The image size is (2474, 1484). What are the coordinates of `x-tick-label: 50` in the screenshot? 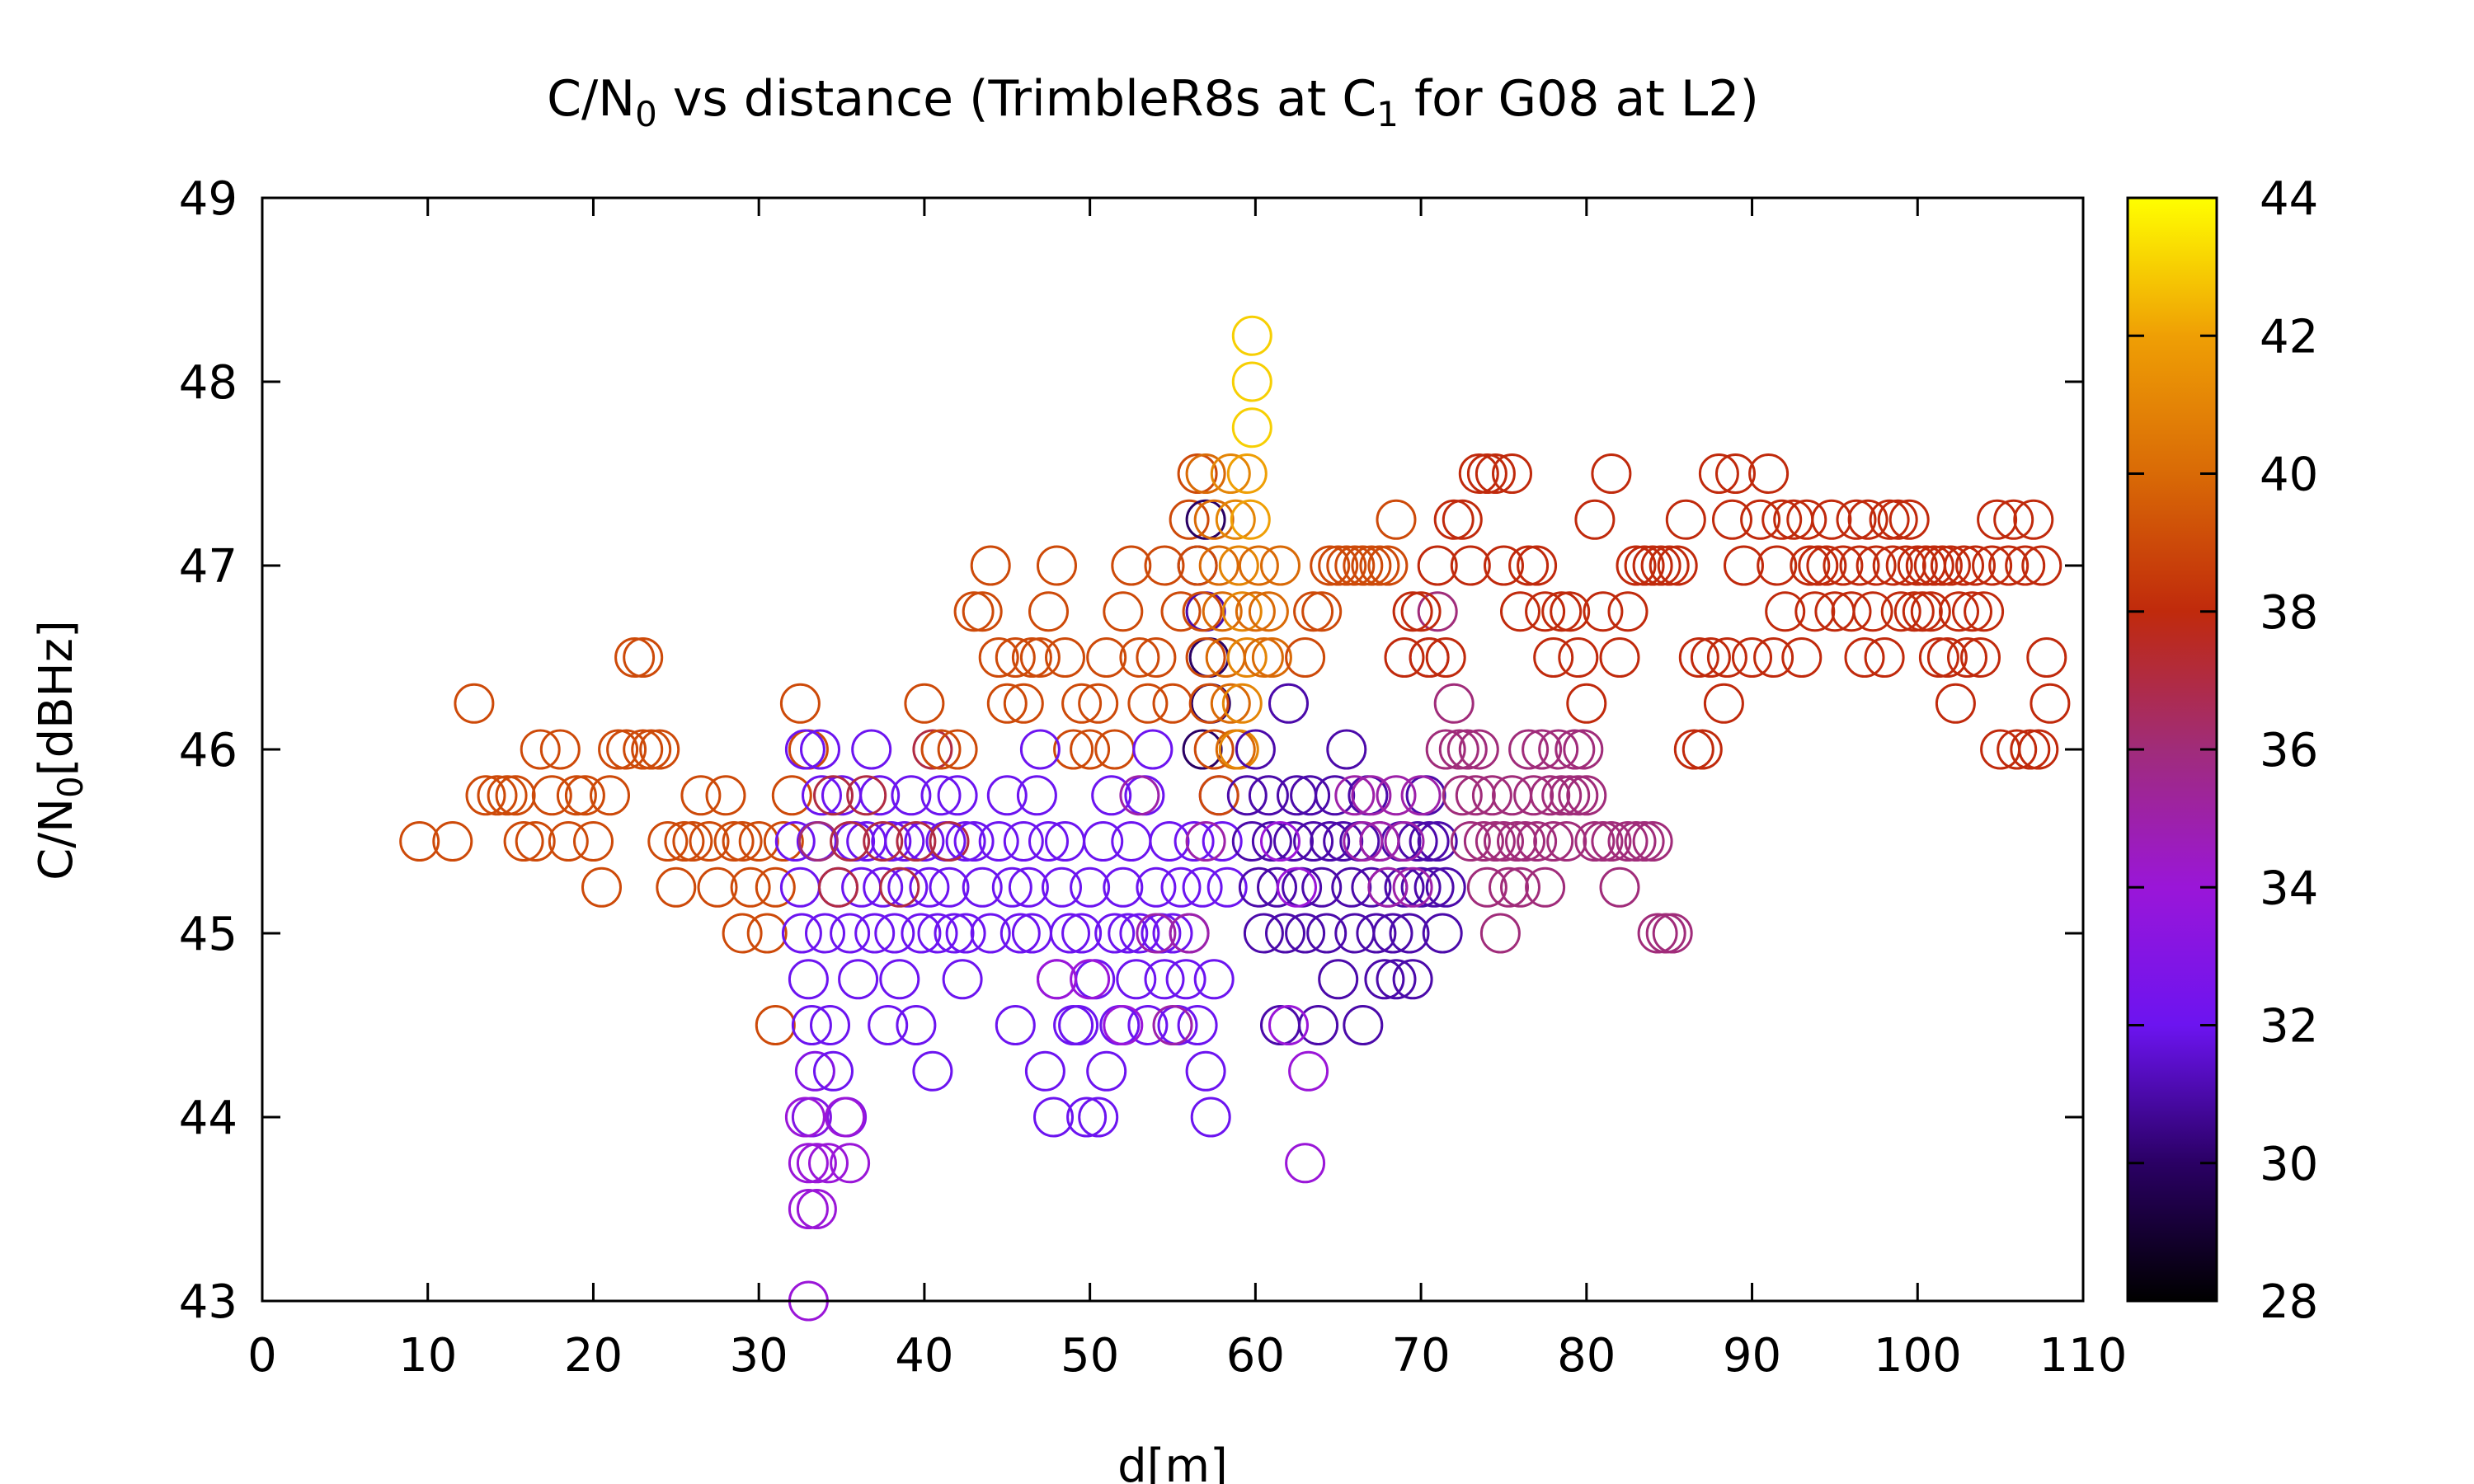 It's located at (1090, 1356).